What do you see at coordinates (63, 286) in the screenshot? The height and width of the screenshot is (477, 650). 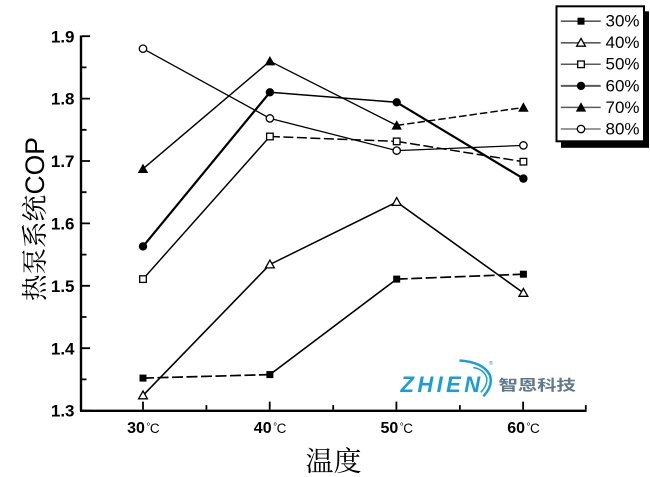 I see `svg-text: 1.5` at bounding box center [63, 286].